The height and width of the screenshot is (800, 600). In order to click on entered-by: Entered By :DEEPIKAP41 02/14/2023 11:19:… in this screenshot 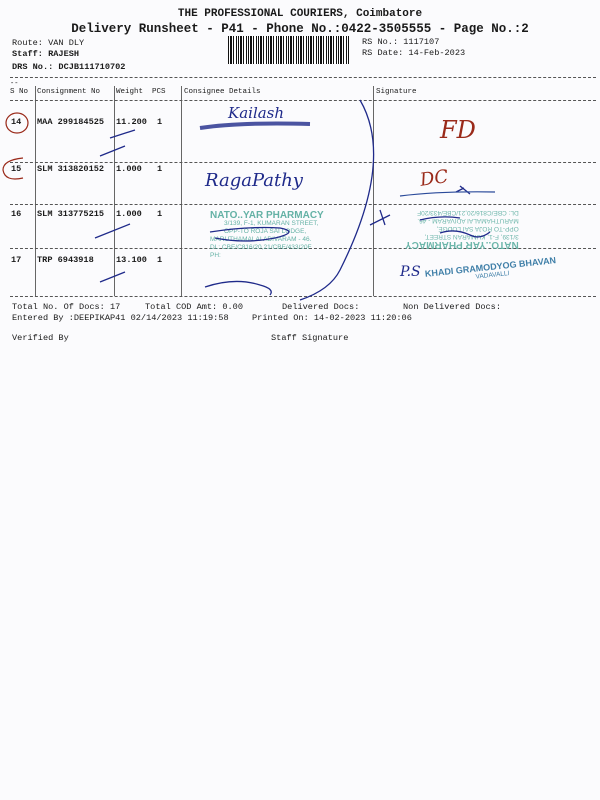, I will do `click(120, 318)`.